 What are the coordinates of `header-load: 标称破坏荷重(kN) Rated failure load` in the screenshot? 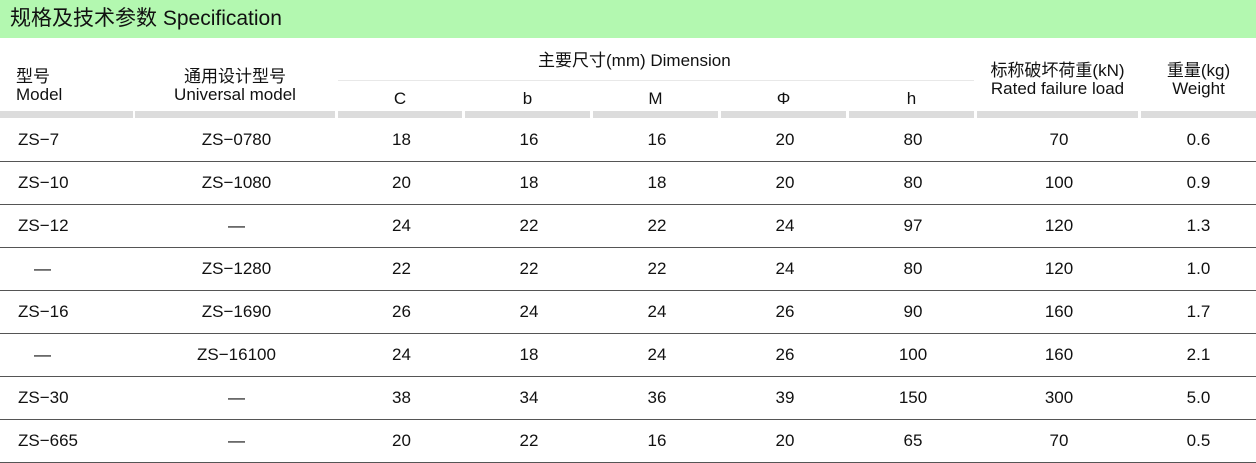 It's located at (1057, 80).